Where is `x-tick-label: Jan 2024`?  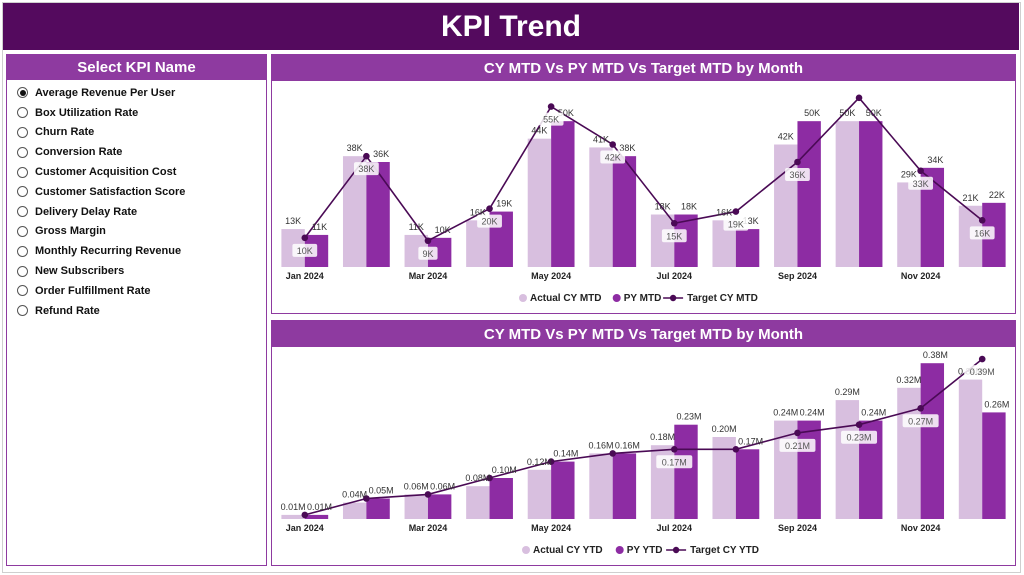
x-tick-label: Jan 2024 is located at coordinates (305, 276).